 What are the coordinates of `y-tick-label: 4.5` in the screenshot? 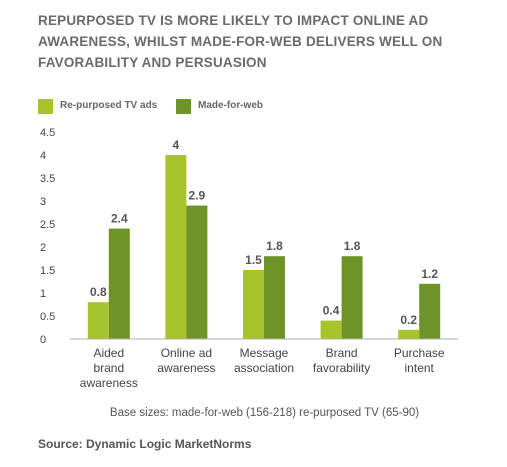 It's located at (47, 133).